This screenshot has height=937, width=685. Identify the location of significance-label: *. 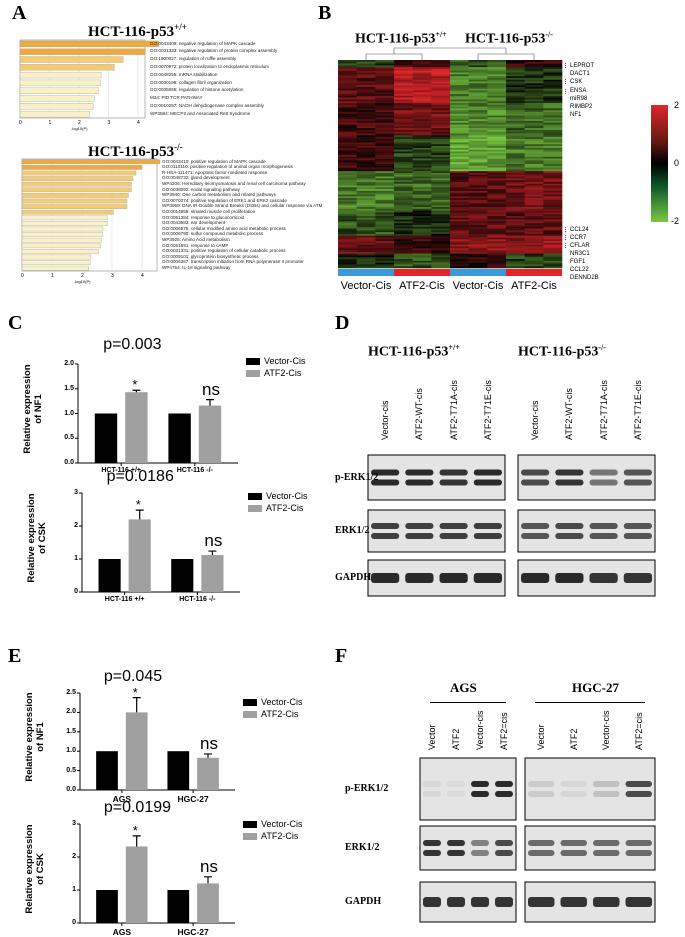
(135, 830).